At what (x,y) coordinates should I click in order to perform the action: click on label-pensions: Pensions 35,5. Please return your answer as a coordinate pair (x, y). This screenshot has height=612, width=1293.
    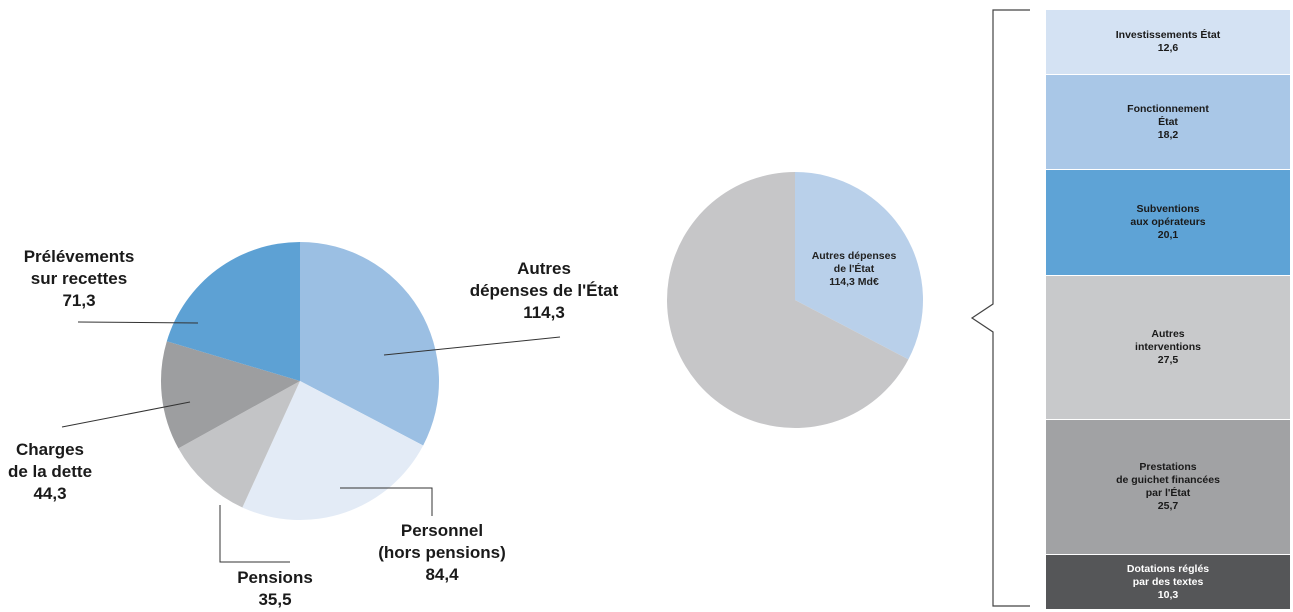
    Looking at the image, I should click on (275, 588).